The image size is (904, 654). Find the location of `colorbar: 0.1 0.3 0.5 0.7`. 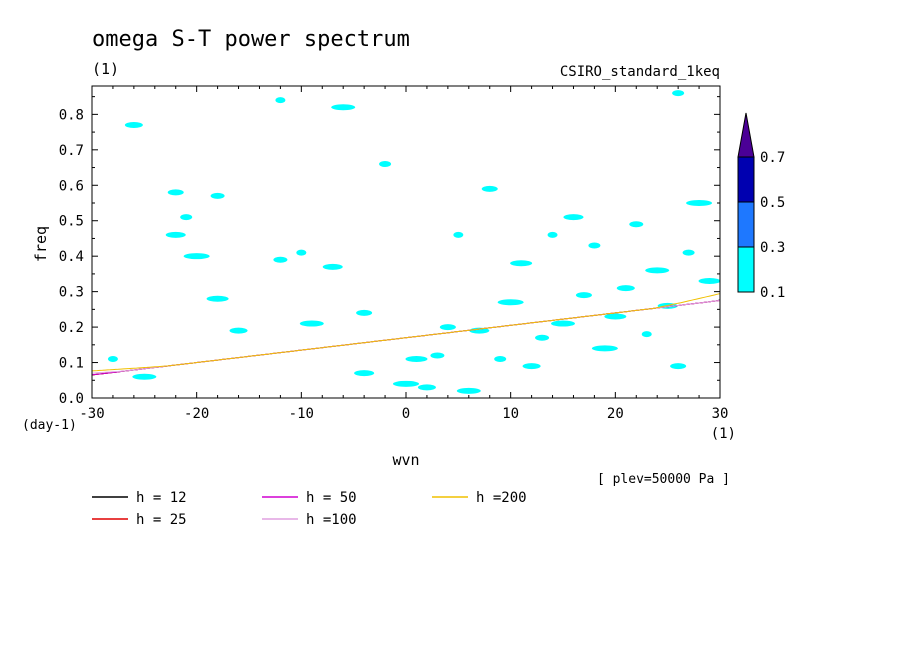

colorbar: 0.1 0.3 0.5 0.7 is located at coordinates (761, 206).